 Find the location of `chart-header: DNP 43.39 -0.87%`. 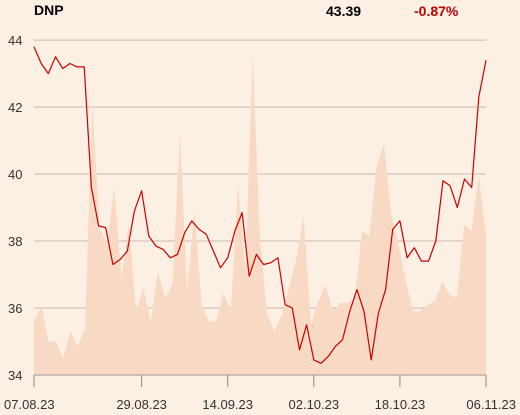

chart-header: DNP 43.39 -0.87% is located at coordinates (260, 12).